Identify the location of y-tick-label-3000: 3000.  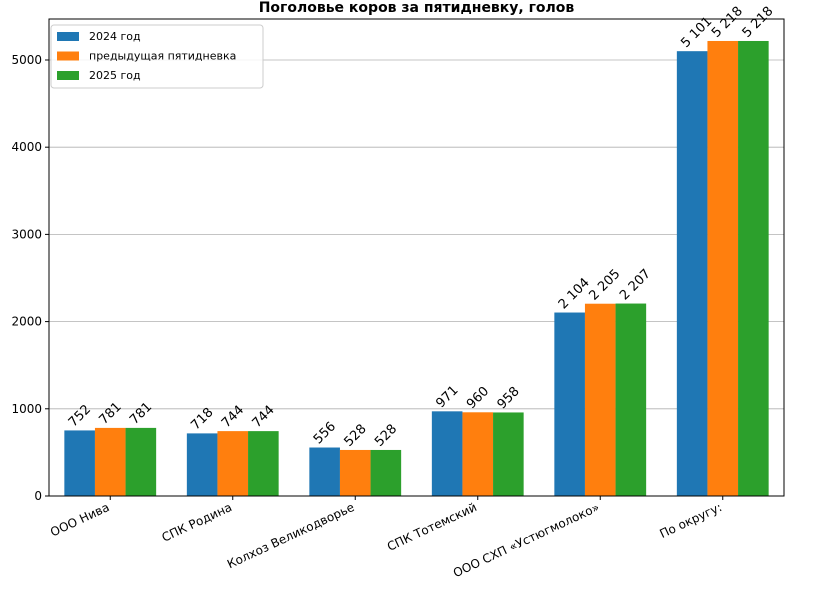
(26, 234).